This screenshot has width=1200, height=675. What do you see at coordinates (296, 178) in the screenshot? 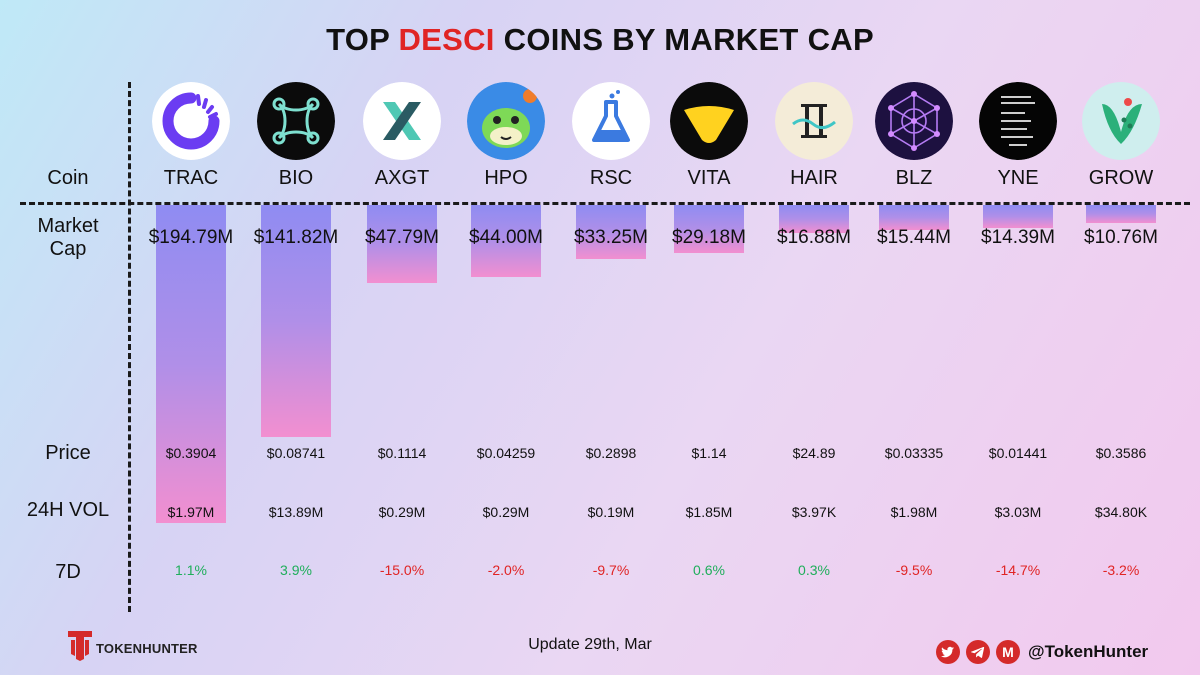
I see `coin-ticker: BIO` at bounding box center [296, 178].